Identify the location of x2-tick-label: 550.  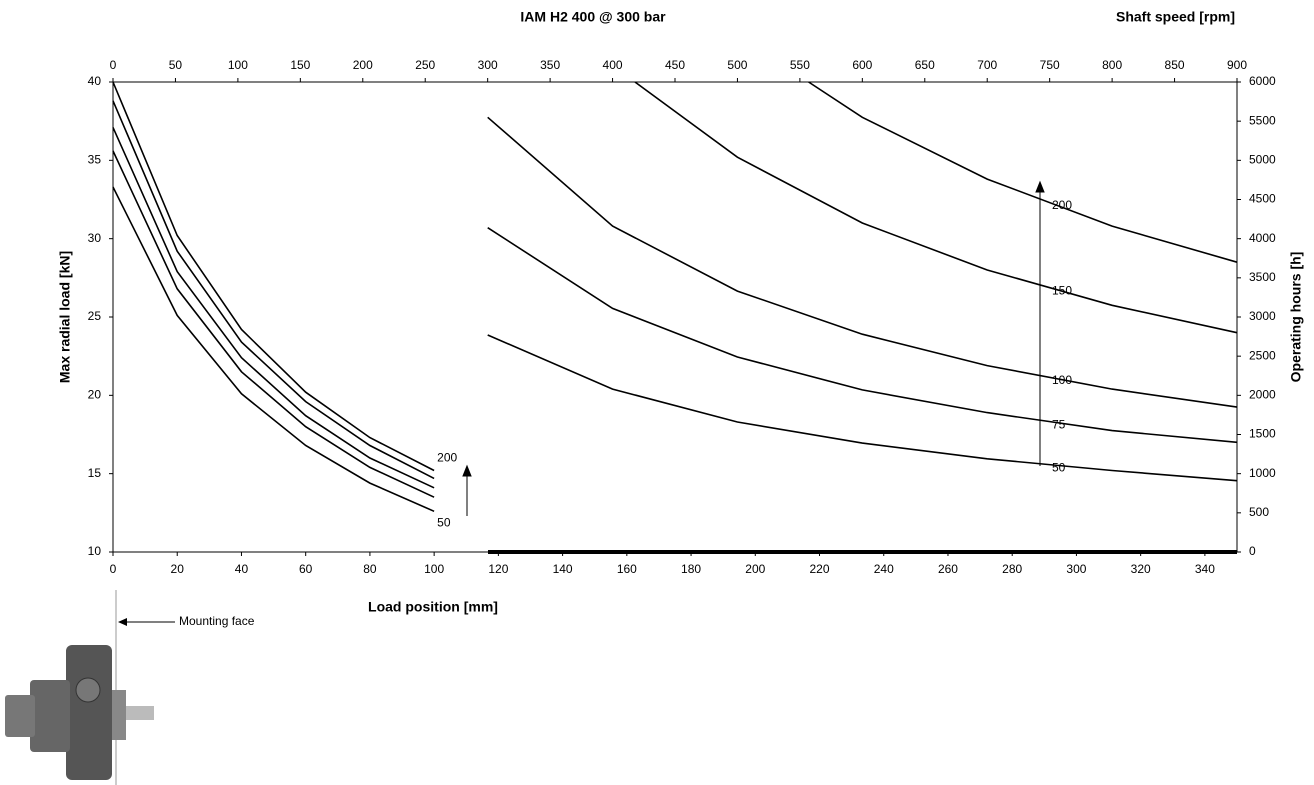
(800, 65).